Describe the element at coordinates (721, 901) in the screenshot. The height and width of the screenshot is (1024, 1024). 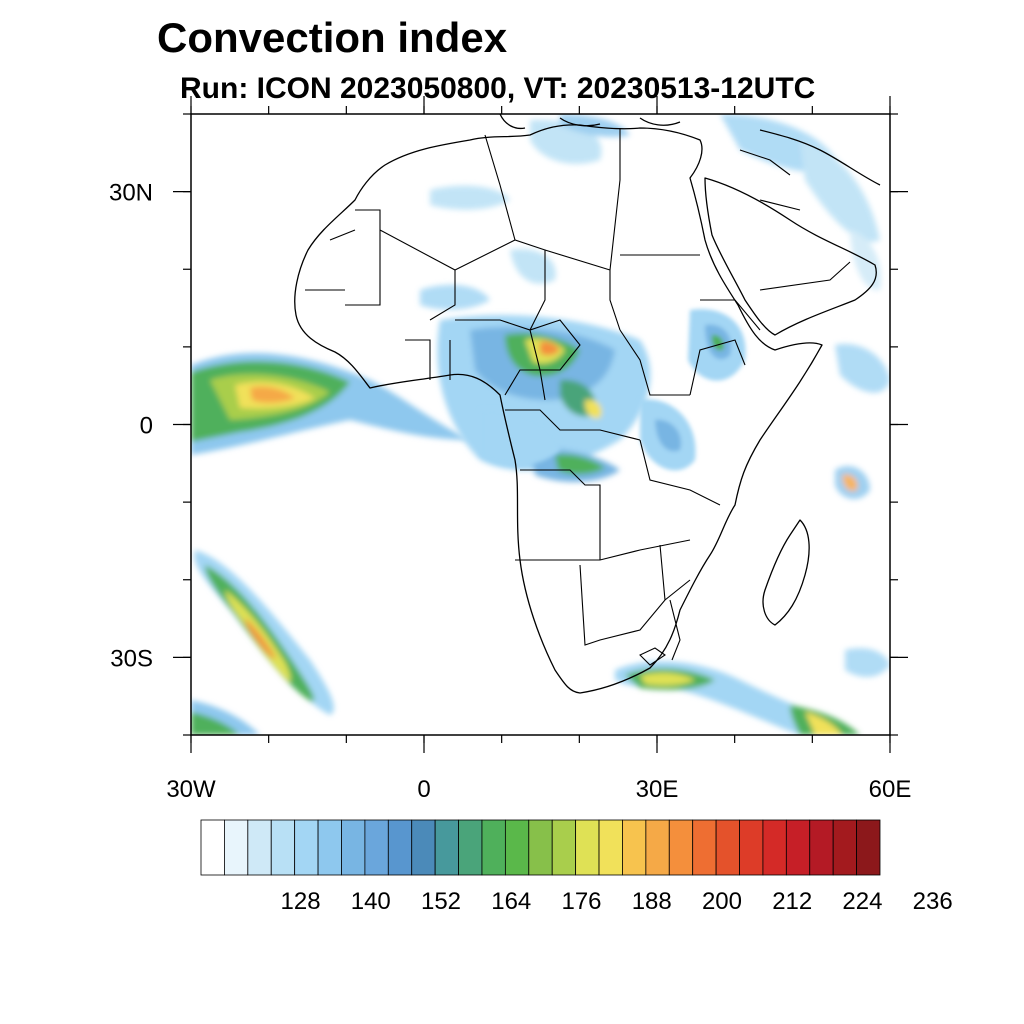
I see `colorbar-tick-label: 200` at that location.